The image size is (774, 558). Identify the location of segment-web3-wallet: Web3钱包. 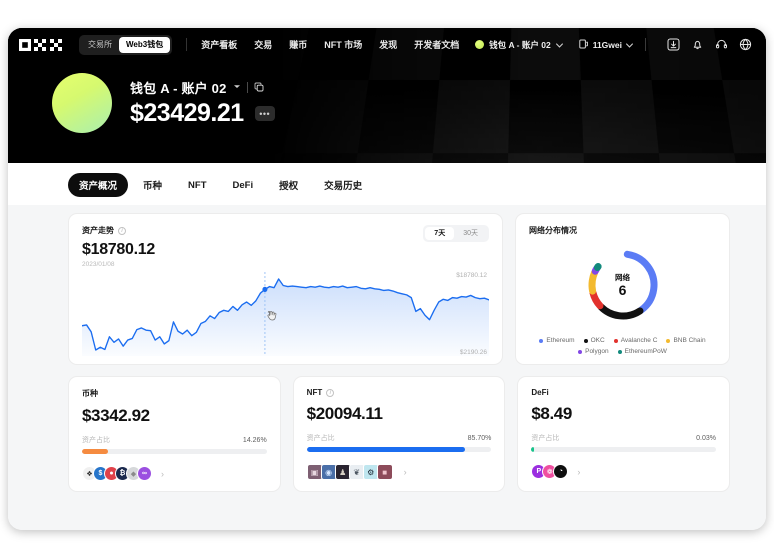
(145, 44).